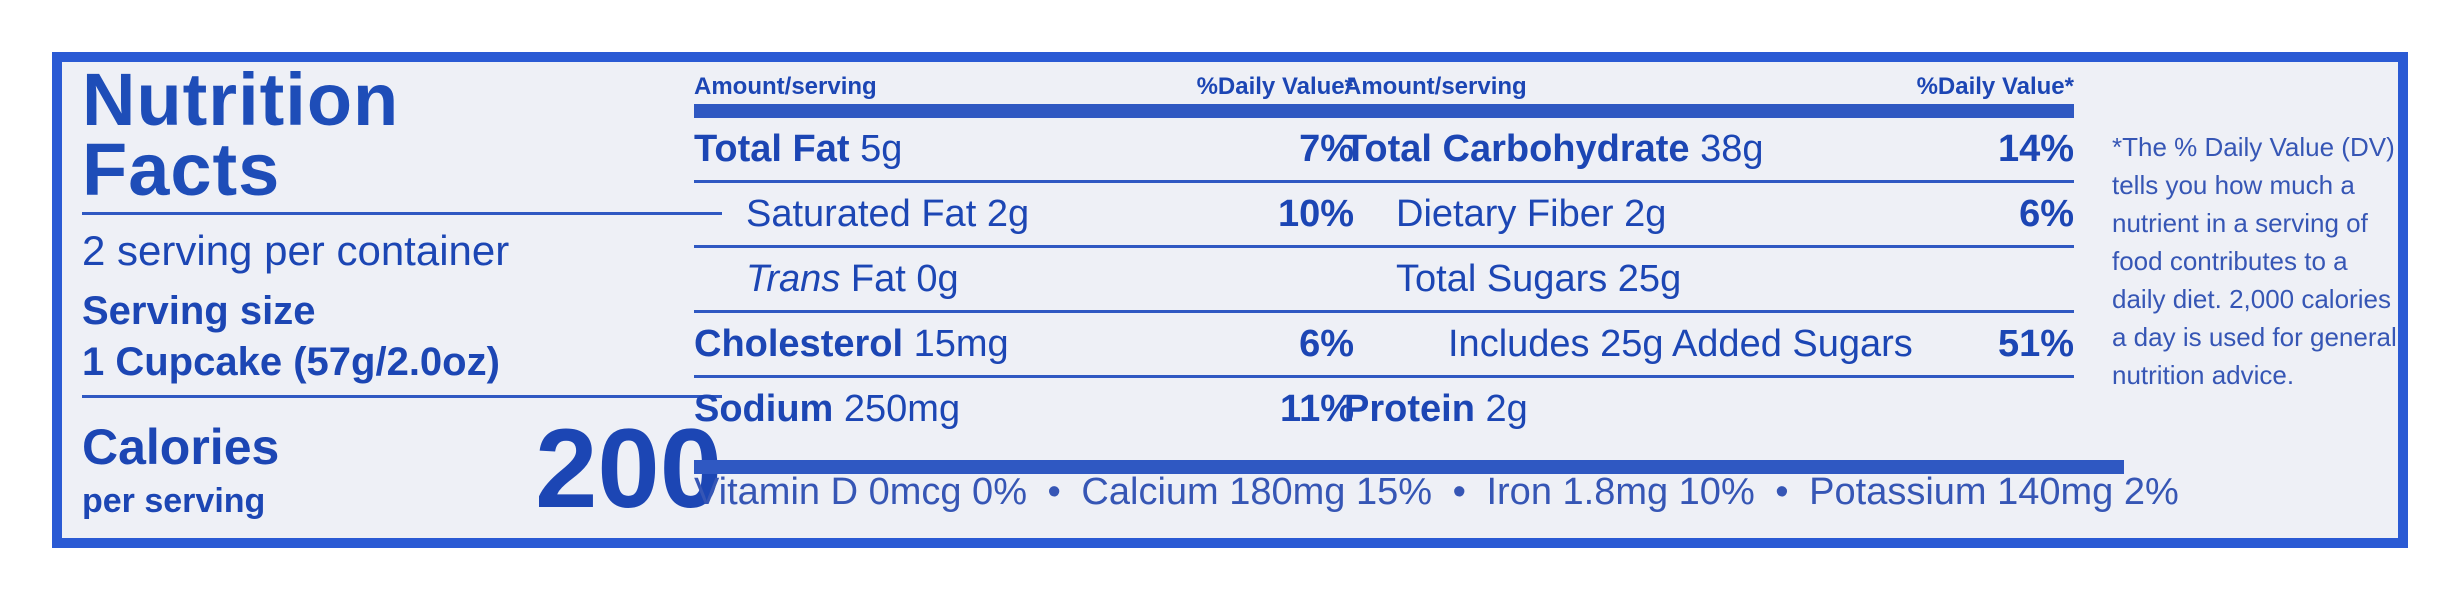 This screenshot has height=604, width=2464. I want to click on nutrient-amount: 5g, so click(881, 148).